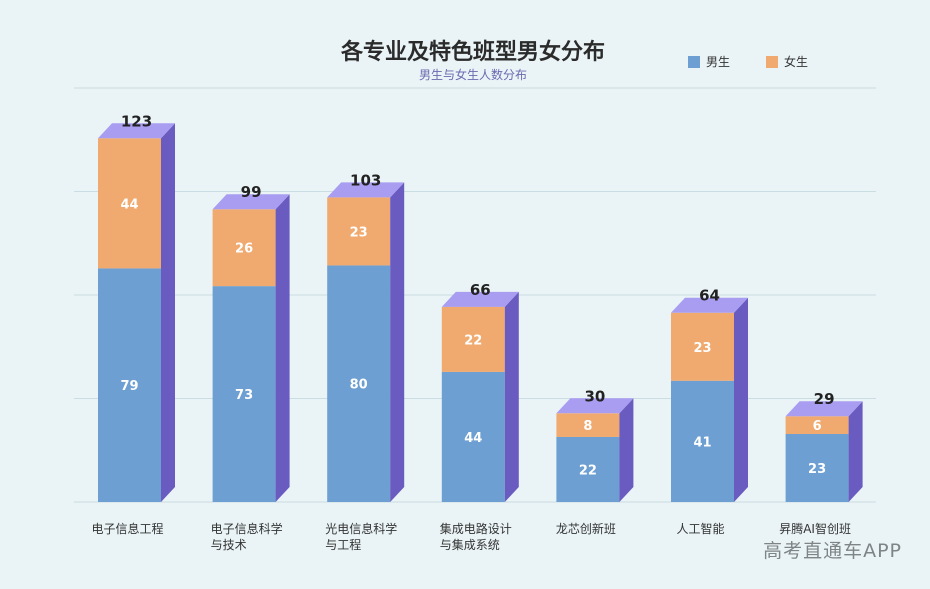 This screenshot has width=930, height=589. Describe the element at coordinates (709, 296) in the screenshot. I see `data-label-total: 64` at that location.